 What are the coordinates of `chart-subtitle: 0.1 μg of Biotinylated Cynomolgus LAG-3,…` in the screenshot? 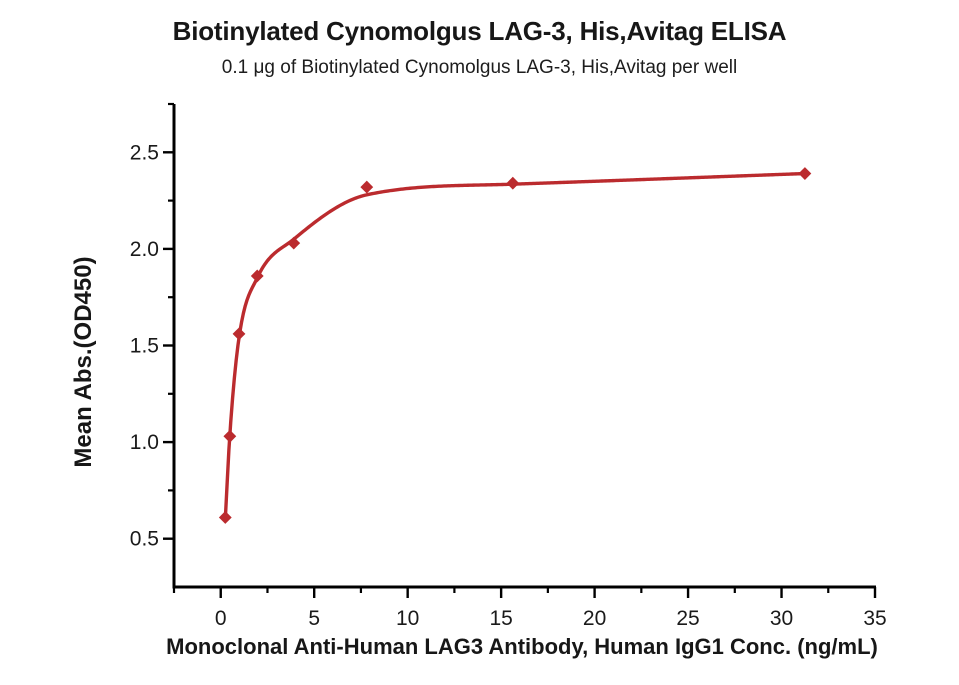 It's located at (479, 67).